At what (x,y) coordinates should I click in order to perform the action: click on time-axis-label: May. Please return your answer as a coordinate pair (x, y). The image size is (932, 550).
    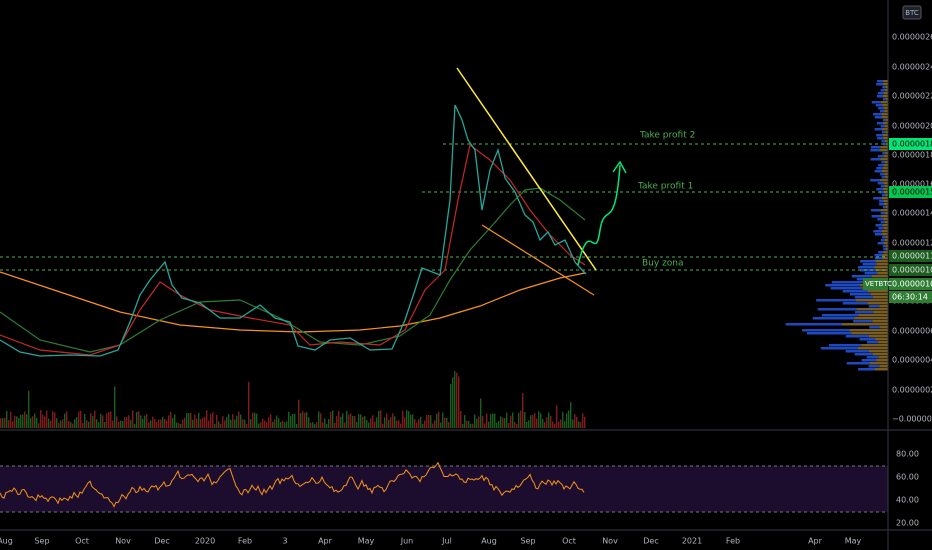
    Looking at the image, I should click on (853, 541).